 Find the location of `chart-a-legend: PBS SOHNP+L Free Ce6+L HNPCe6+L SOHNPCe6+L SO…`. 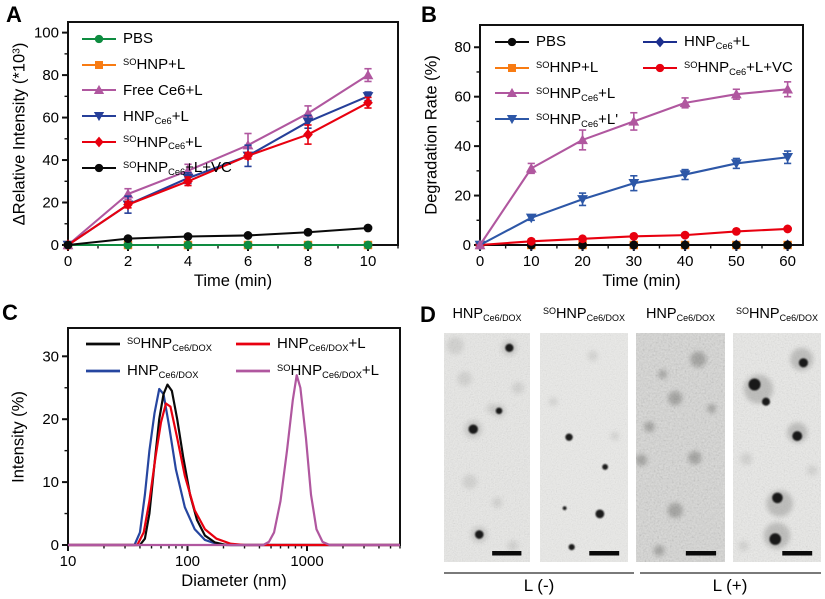

chart-a-legend: PBS SOHNP+L Free Ce6+L HNPCe6+L SOHNPCe6+L SO… is located at coordinates (156, 103).